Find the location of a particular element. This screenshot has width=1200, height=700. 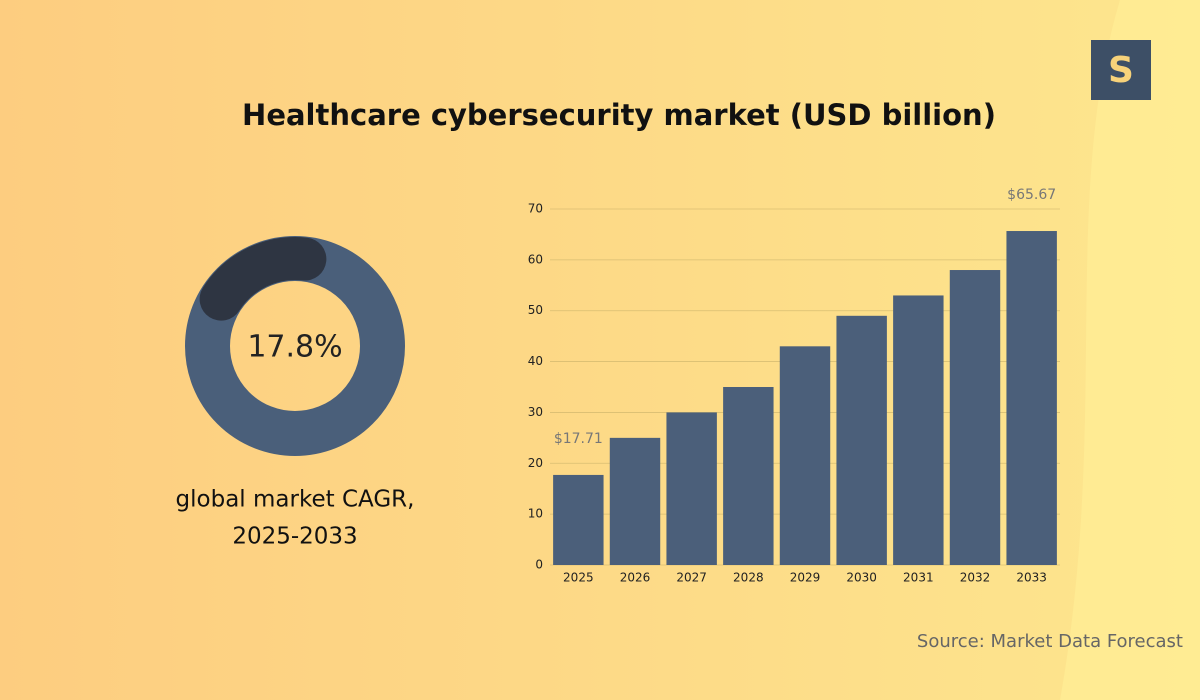

x-tick-label: 2026 is located at coordinates (635, 578).